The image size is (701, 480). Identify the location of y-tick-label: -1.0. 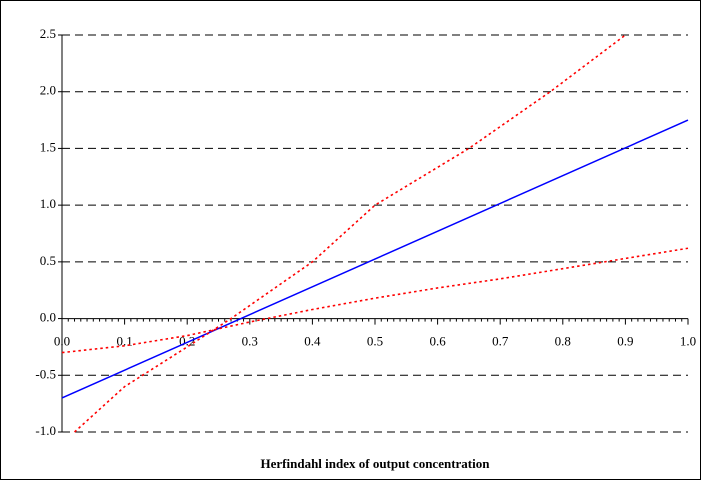
(45, 430).